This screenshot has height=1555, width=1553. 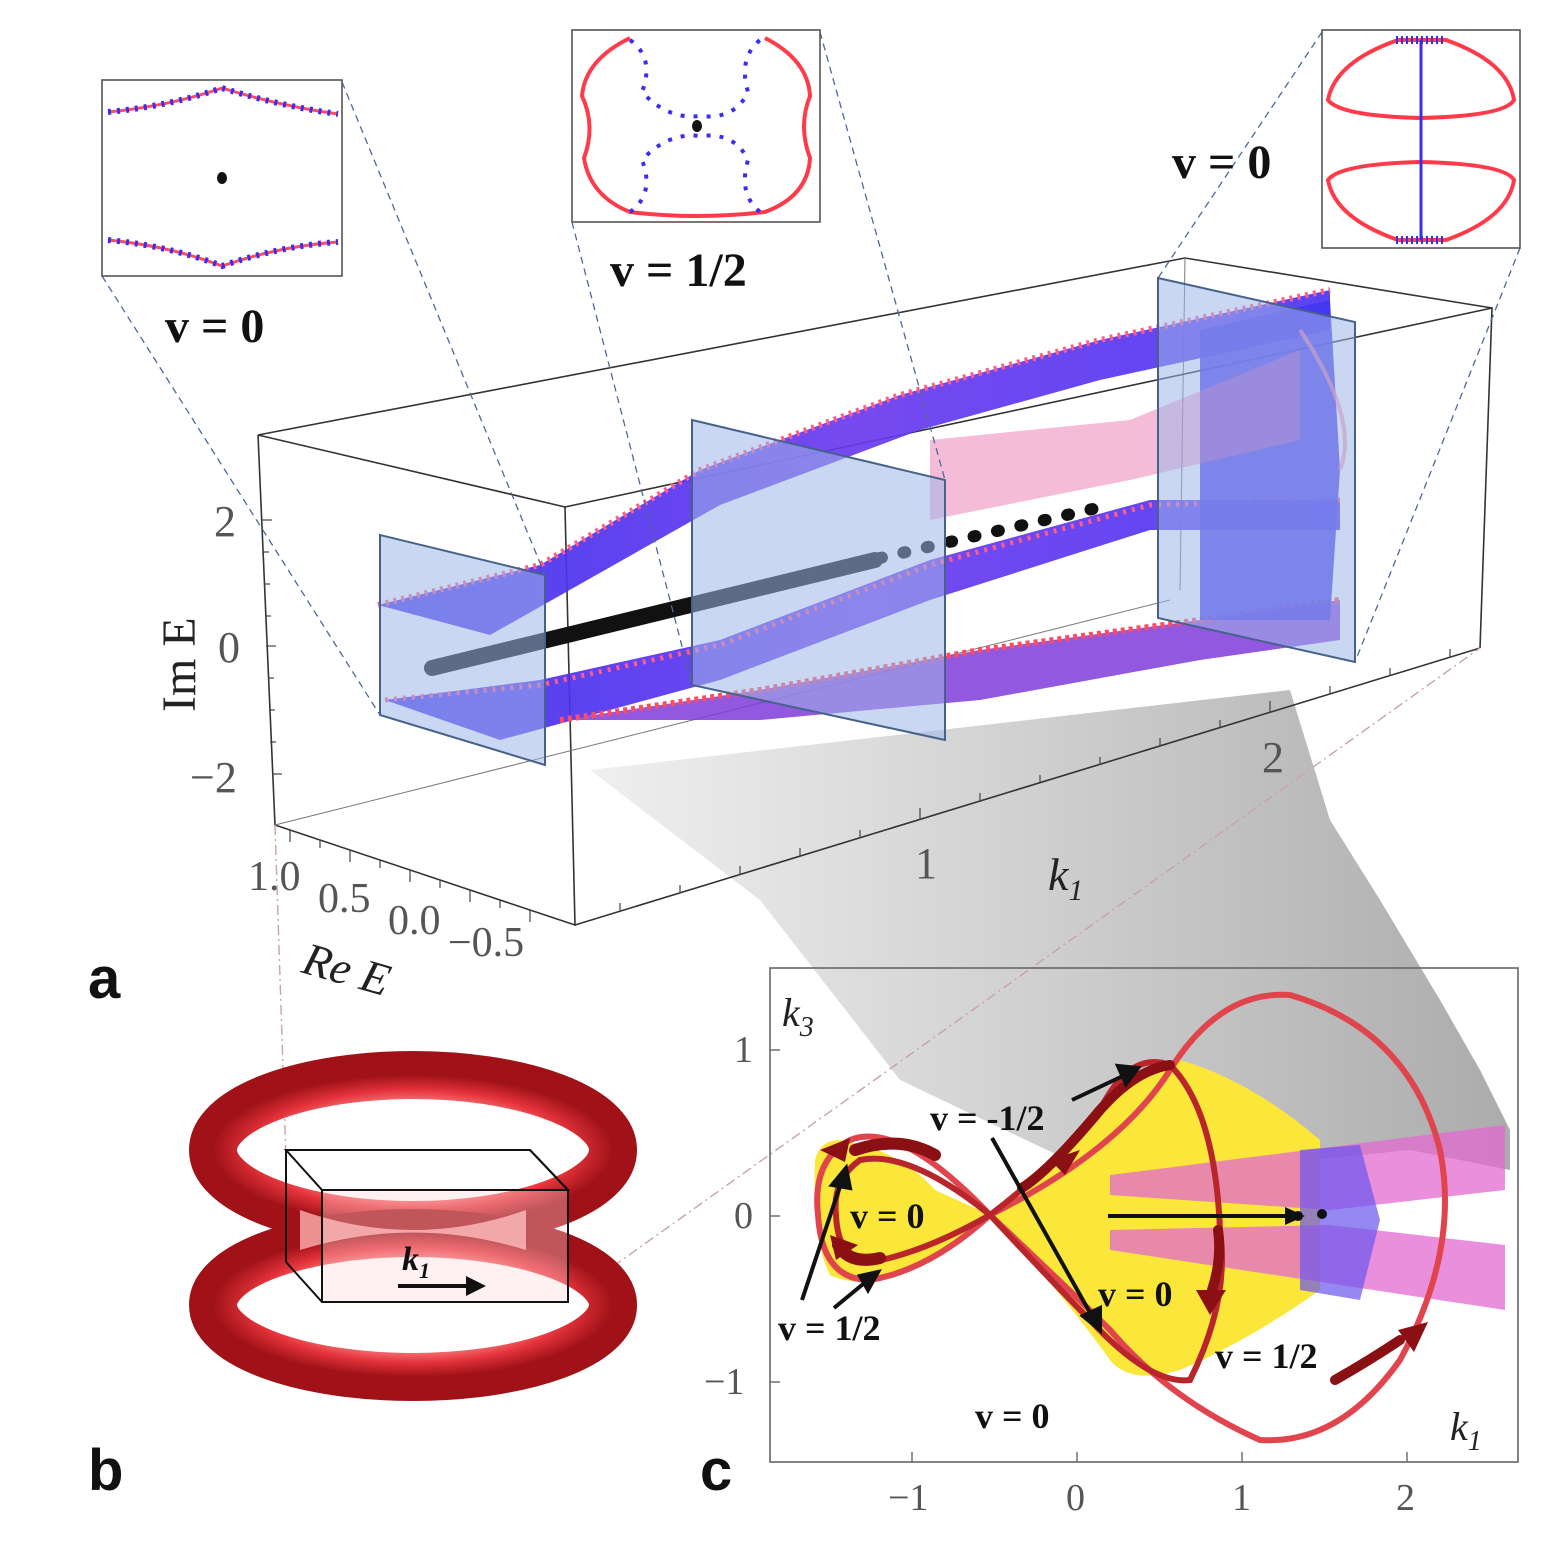 I want to click on im-tick: −2, so click(x=213, y=777).